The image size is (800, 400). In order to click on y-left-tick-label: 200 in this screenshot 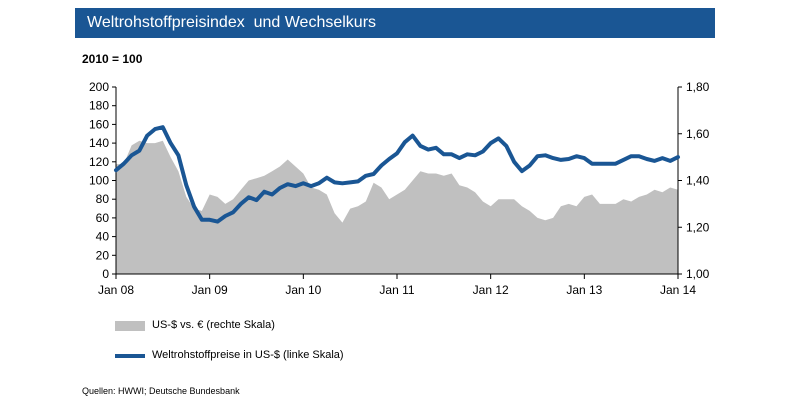, I will do `click(99, 87)`.